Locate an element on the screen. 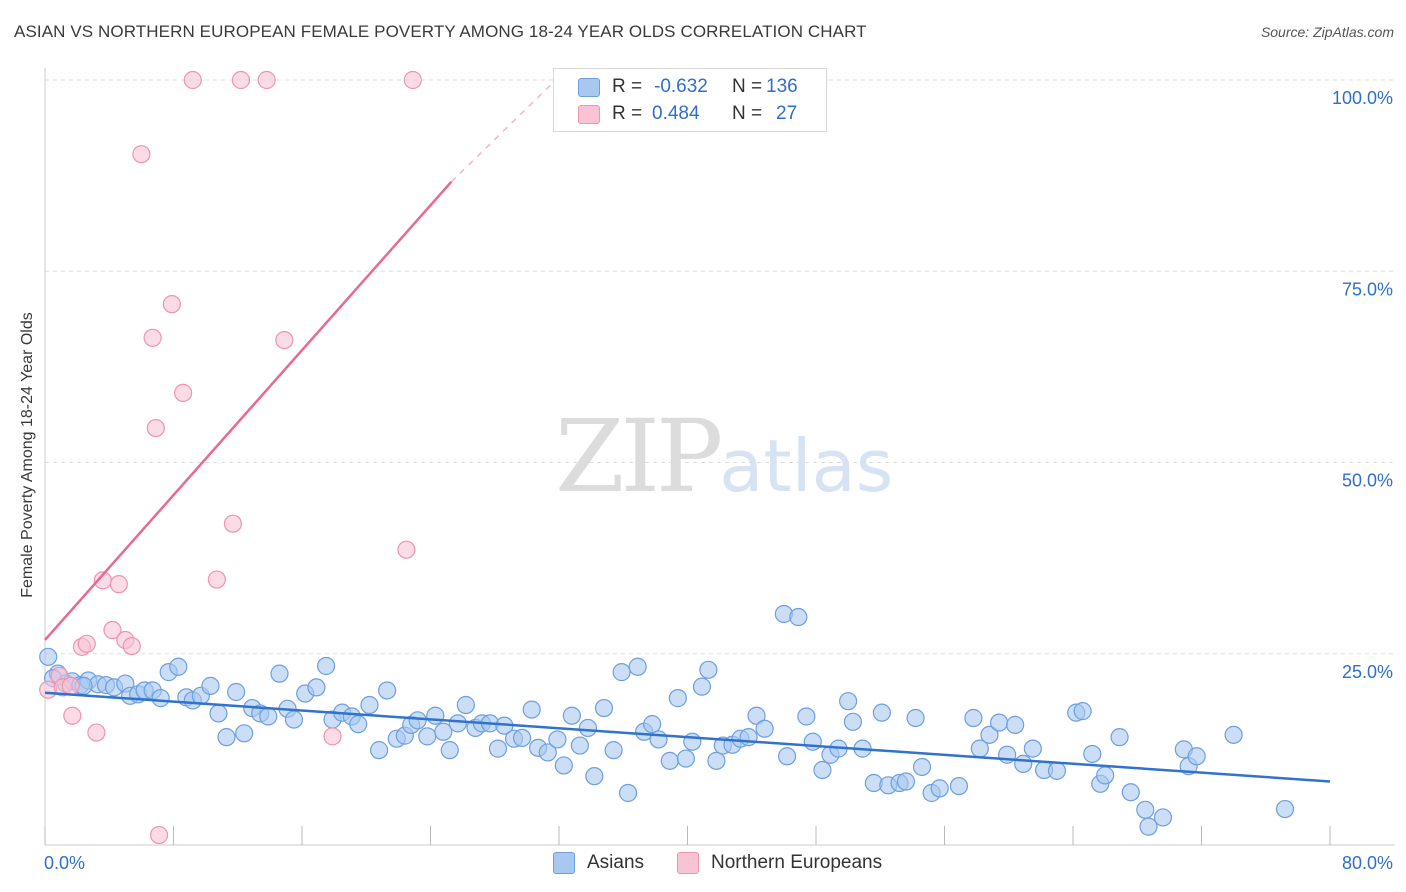 The width and height of the screenshot is (1406, 892). northern-europeans-trend-extension is located at coordinates (503, 131).